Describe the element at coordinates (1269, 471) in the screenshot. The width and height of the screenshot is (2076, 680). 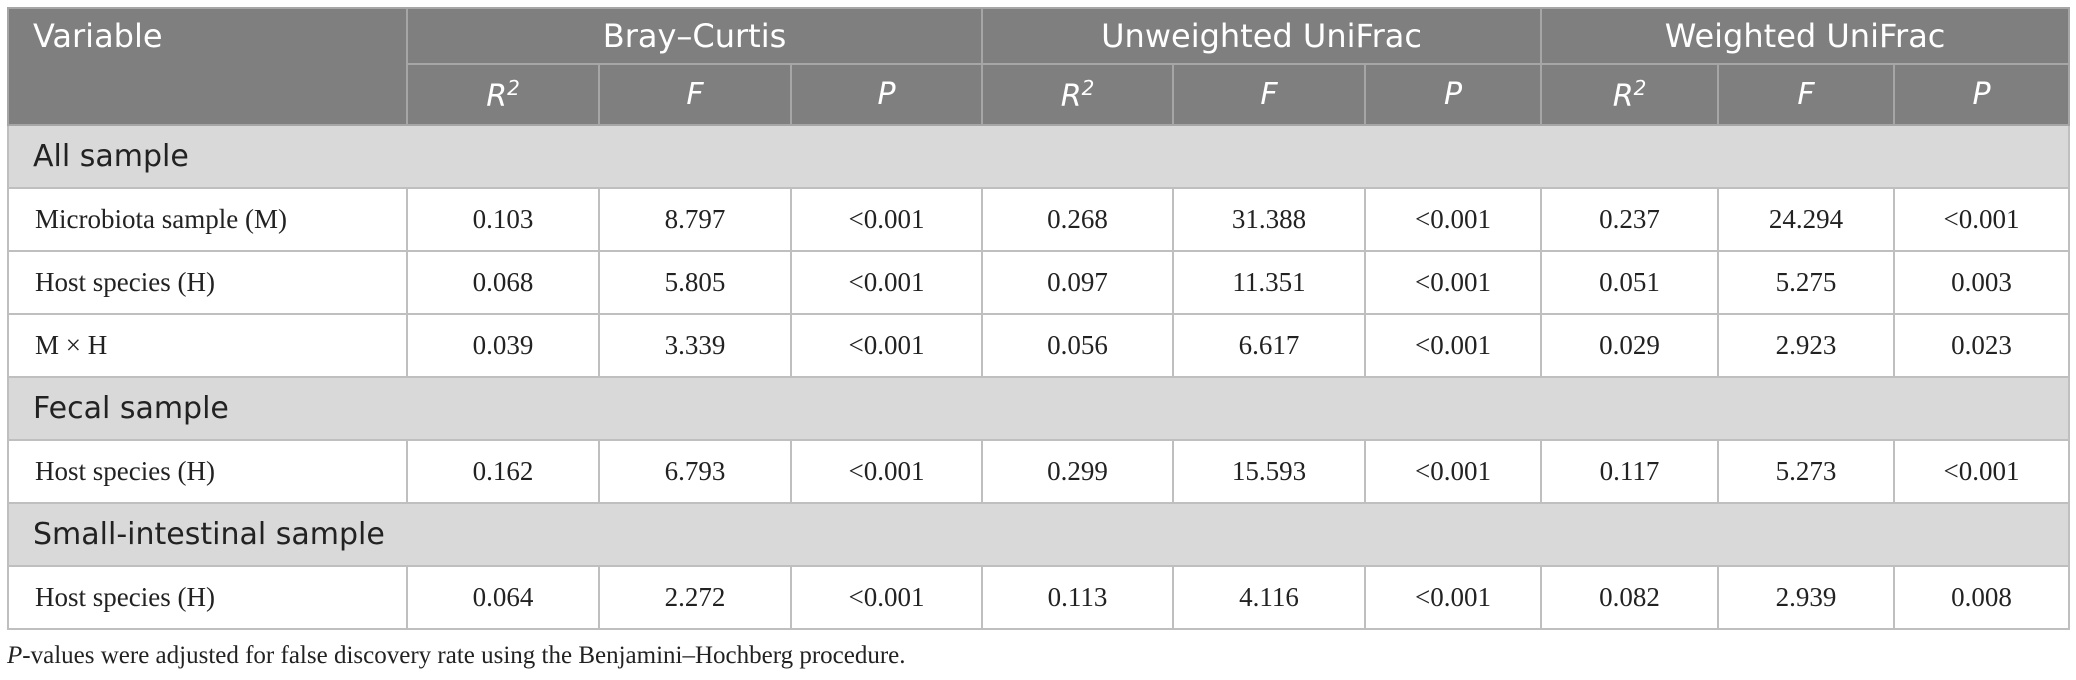
I see `cell: 15.593` at that location.